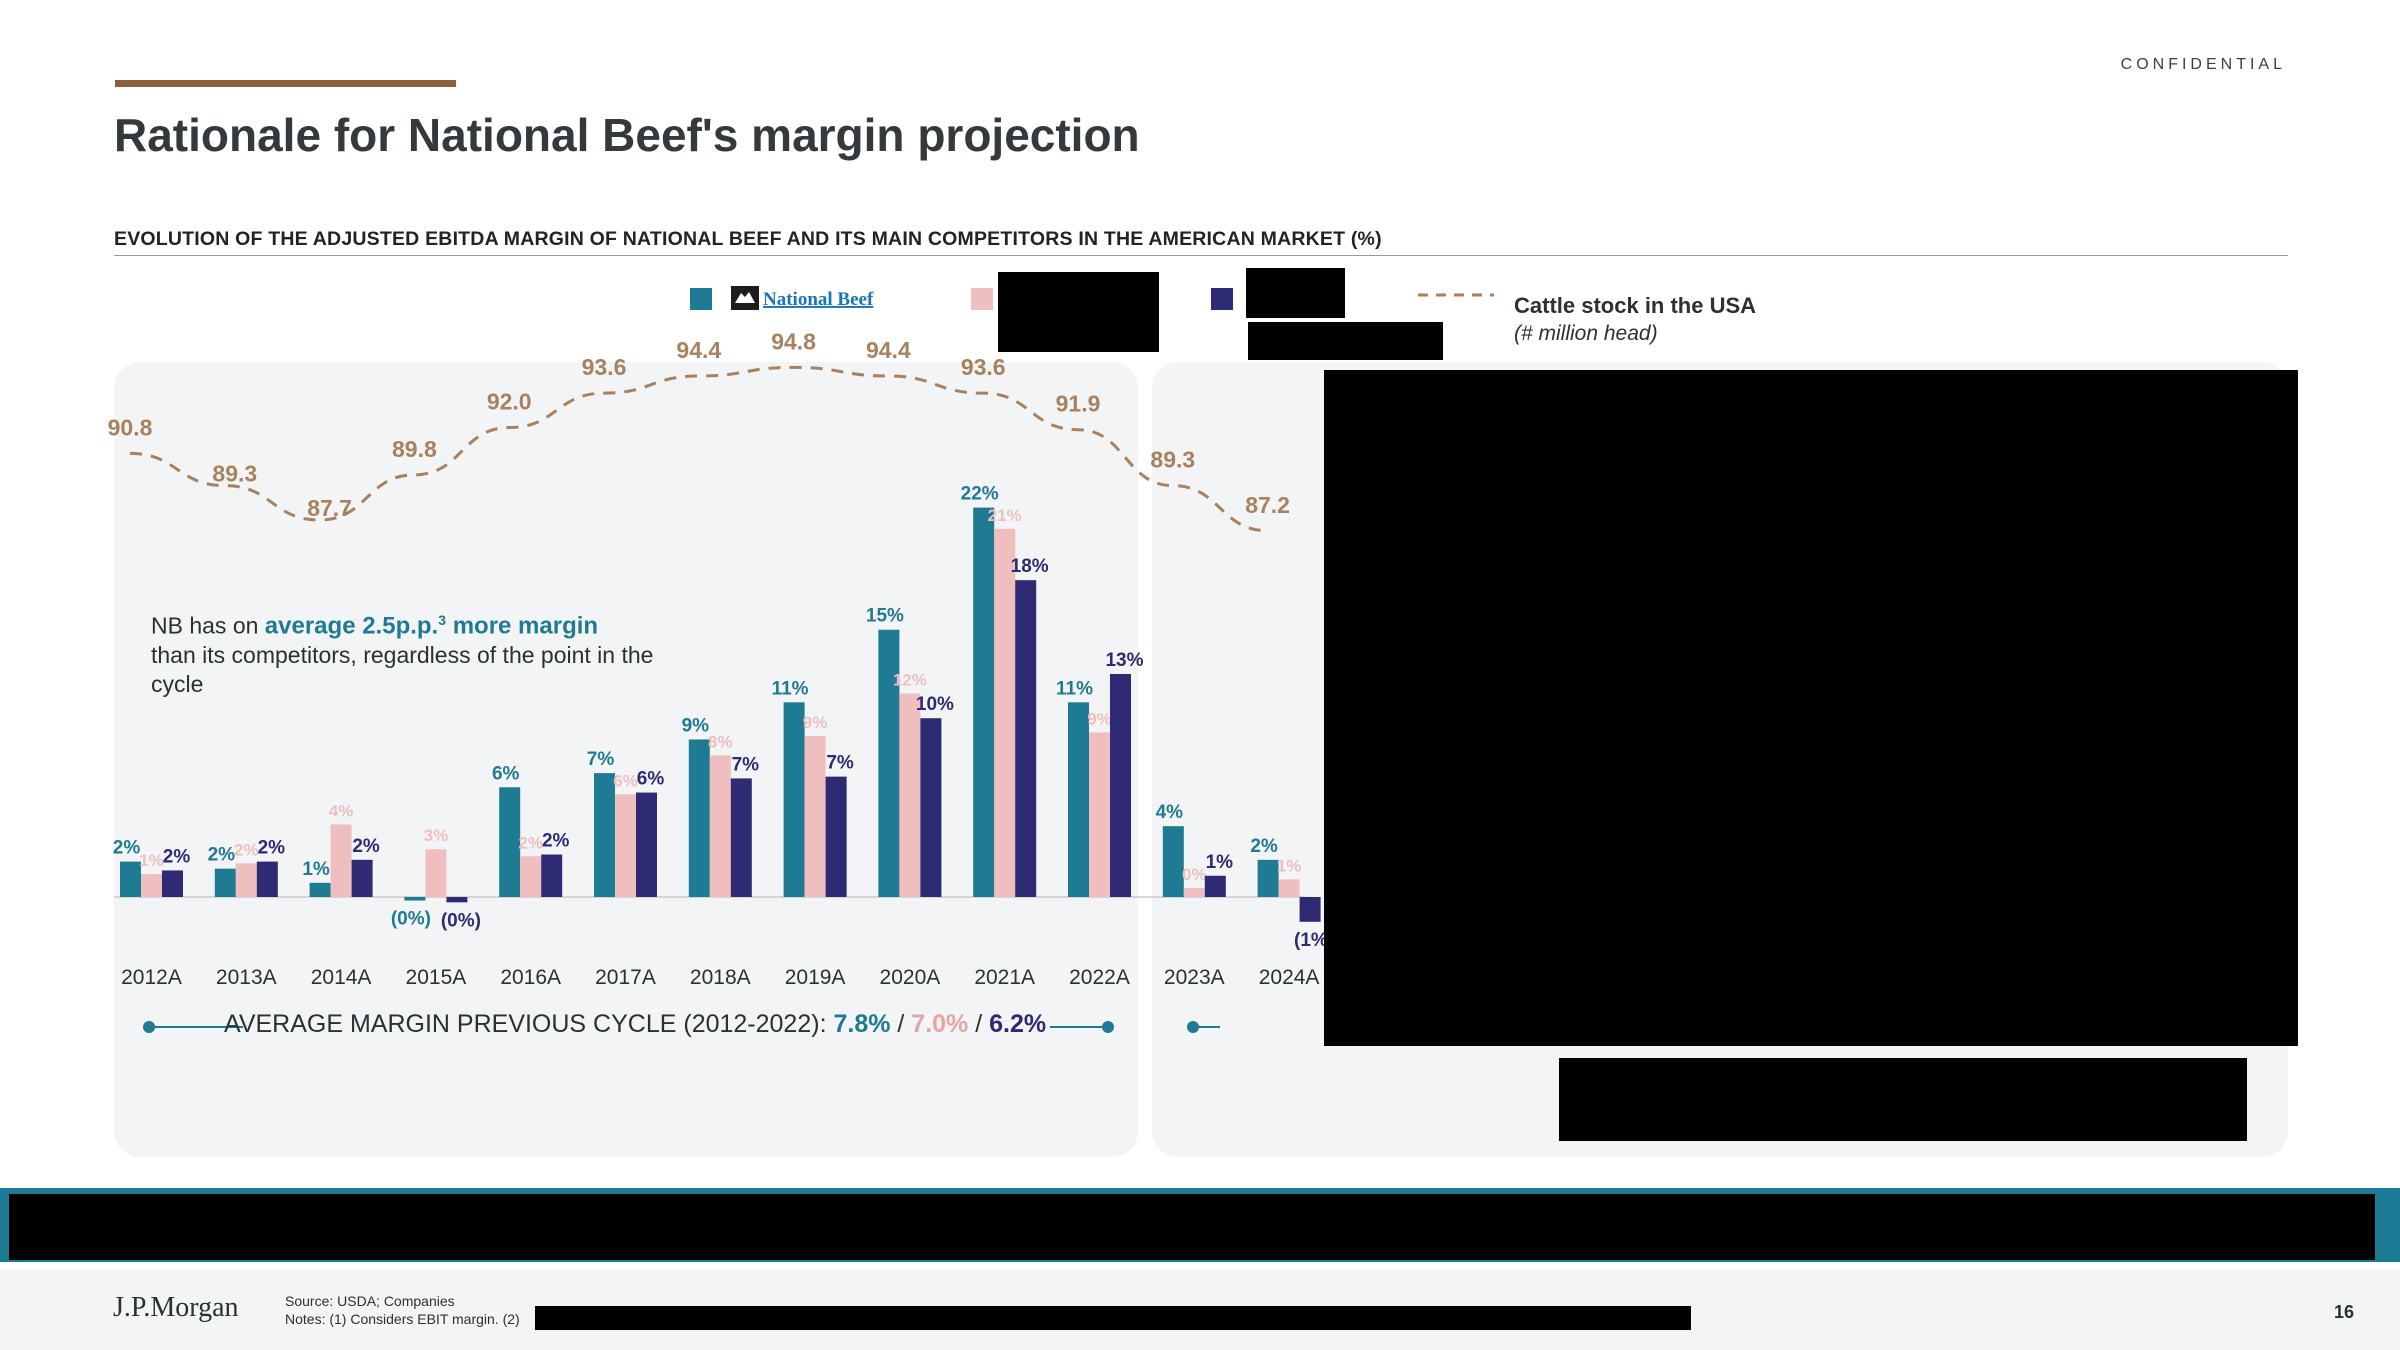 The image size is (2400, 1350). What do you see at coordinates (151, 977) in the screenshot?
I see `x-tick-2012A: 2012A` at bounding box center [151, 977].